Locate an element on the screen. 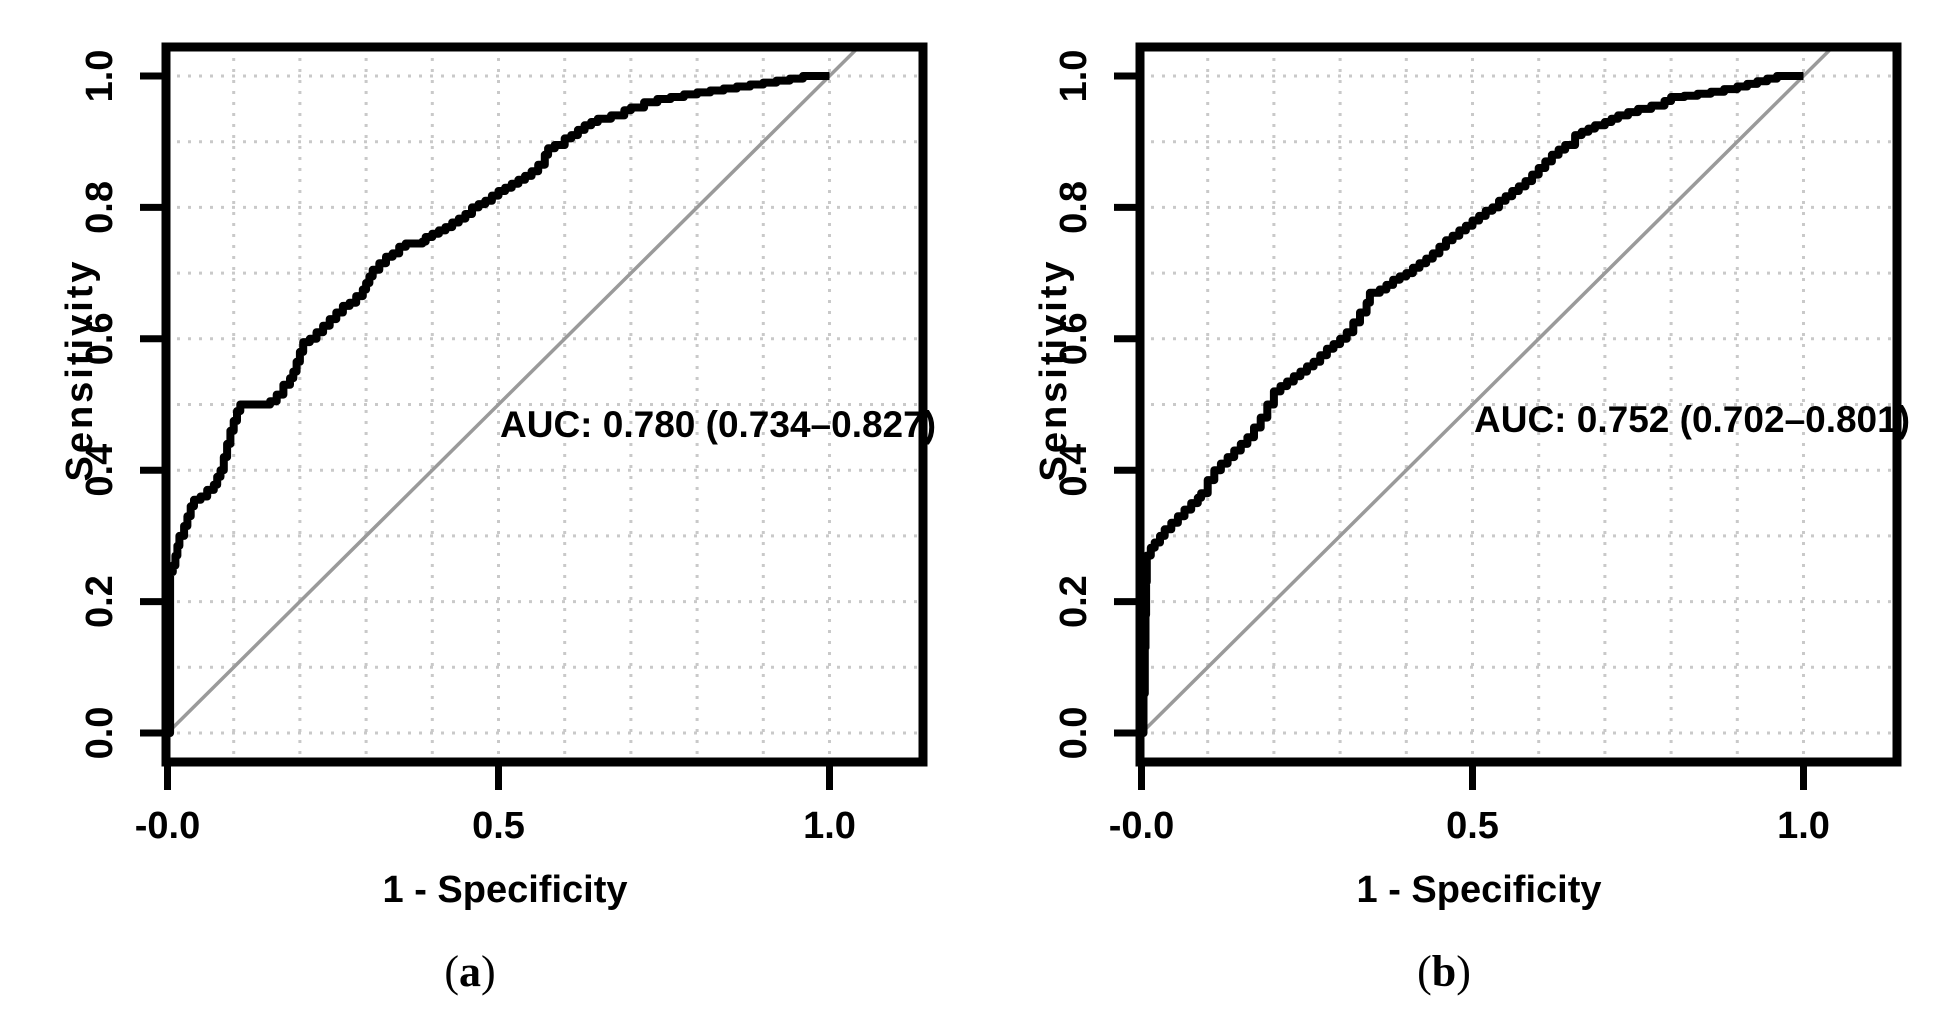  panel-letter-char: b is located at coordinates (1444, 971).